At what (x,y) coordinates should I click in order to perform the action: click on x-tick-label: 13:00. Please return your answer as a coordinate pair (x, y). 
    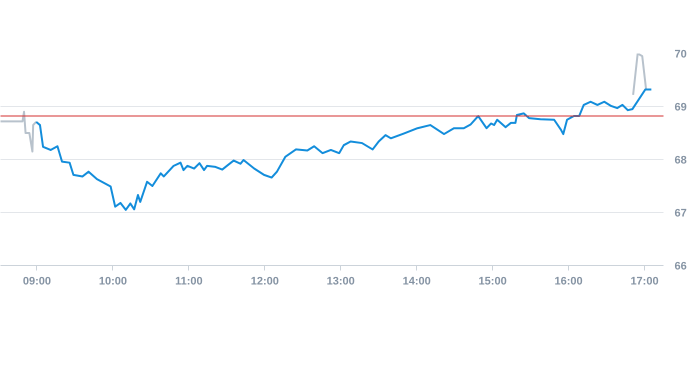
    Looking at the image, I should click on (340, 282).